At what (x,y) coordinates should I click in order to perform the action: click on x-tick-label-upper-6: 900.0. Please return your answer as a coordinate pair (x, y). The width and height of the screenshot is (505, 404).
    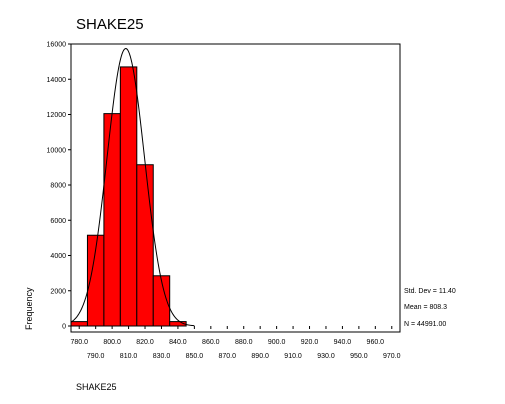
    Looking at the image, I should click on (277, 342).